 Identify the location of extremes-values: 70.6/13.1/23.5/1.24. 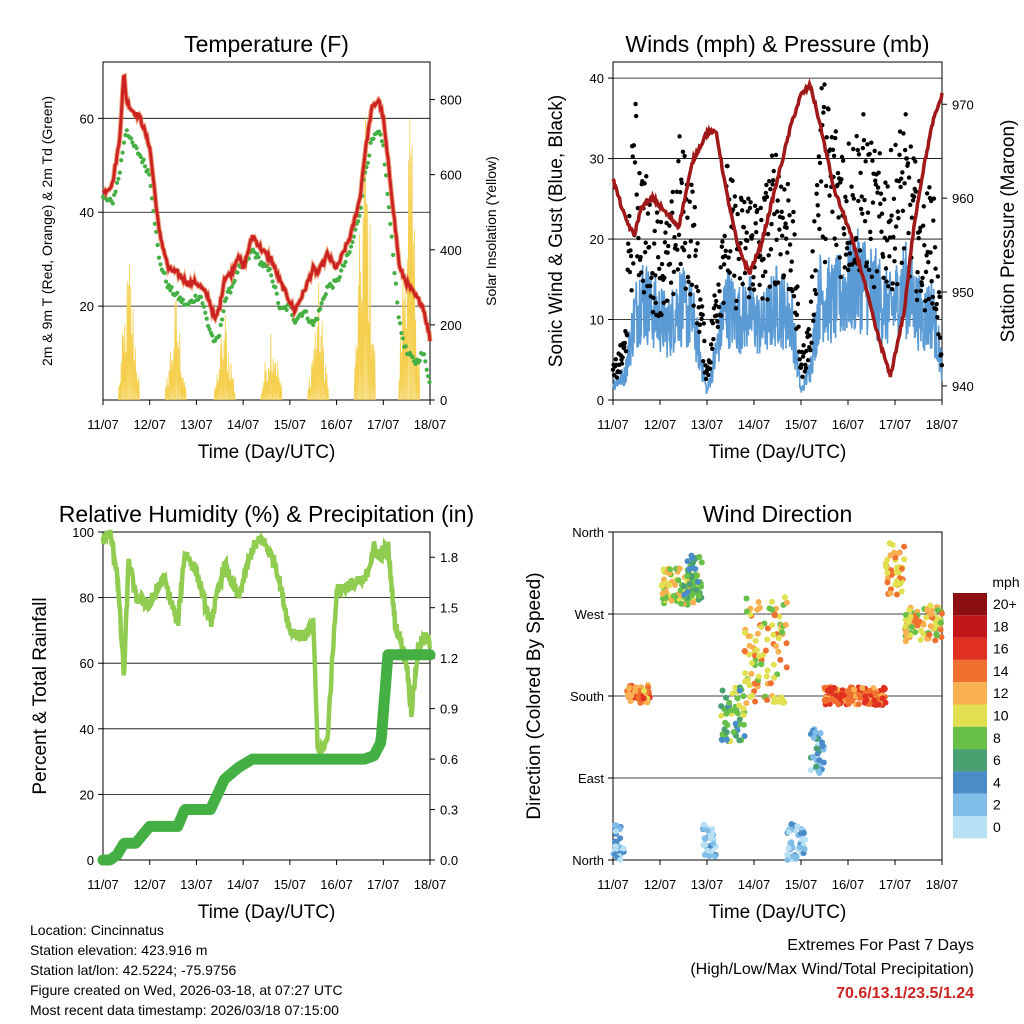
(905, 993).